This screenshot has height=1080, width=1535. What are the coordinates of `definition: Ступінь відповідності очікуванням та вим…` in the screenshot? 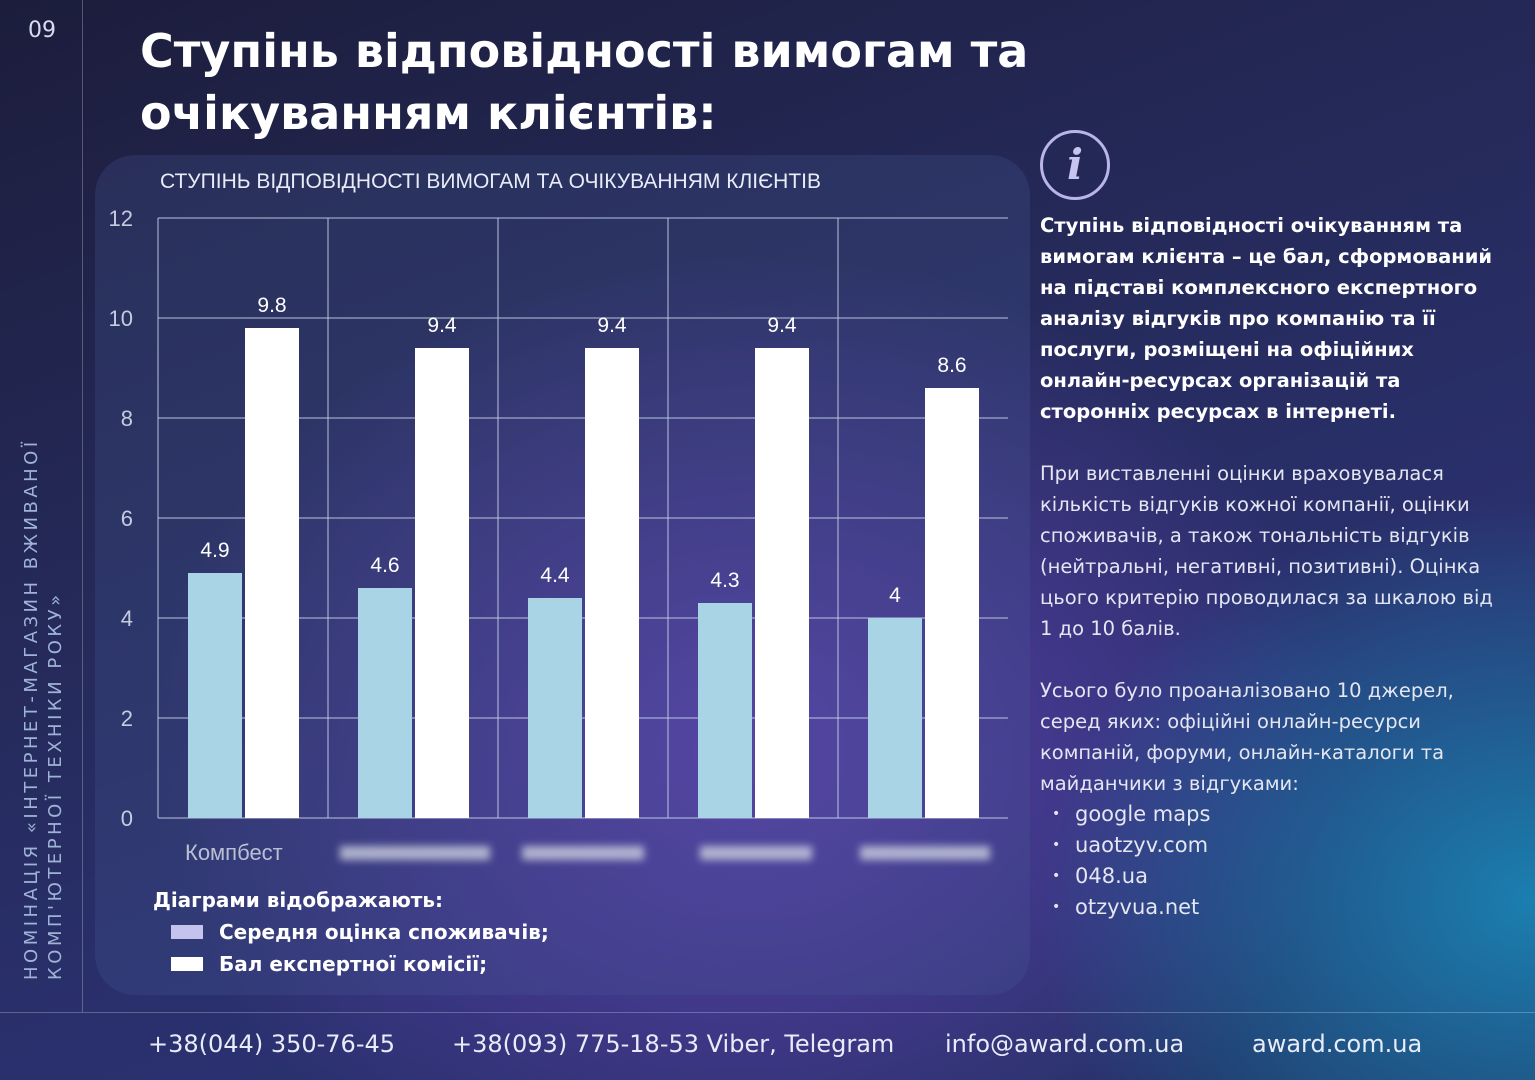 It's located at (1266, 318).